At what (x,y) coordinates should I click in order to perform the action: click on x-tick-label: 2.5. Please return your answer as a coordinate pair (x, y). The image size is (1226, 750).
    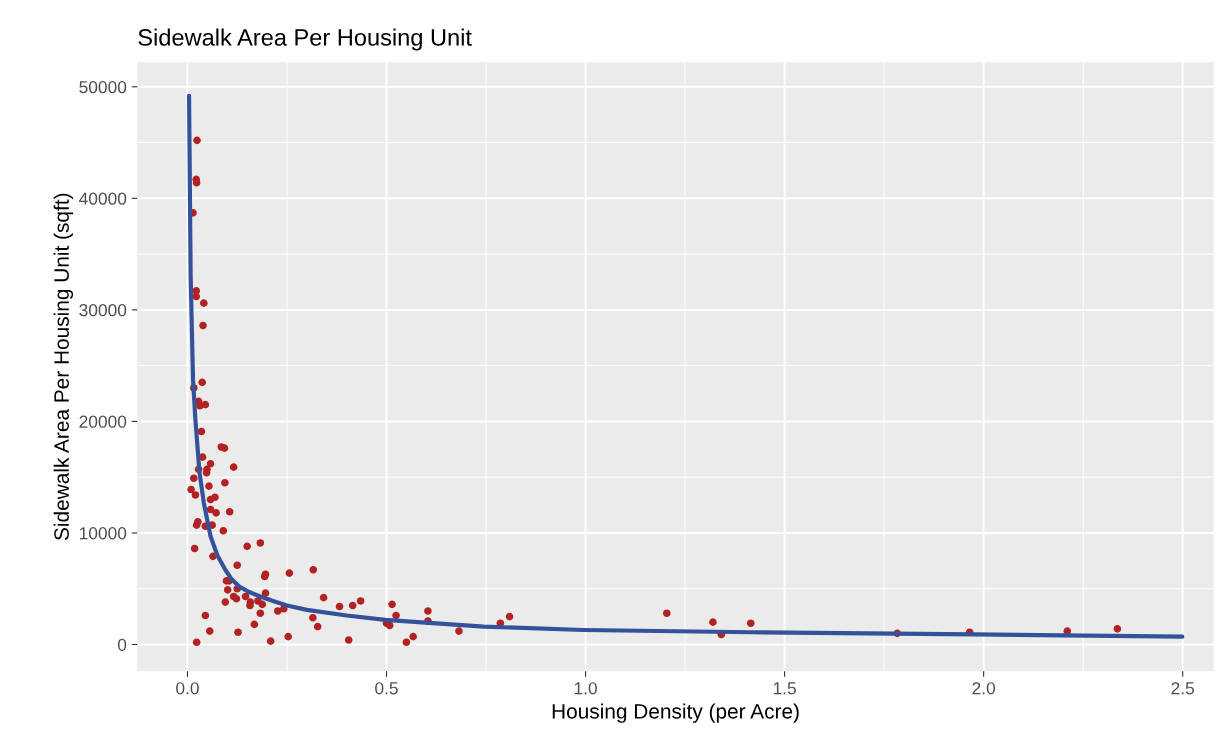
    Looking at the image, I should click on (1183, 688).